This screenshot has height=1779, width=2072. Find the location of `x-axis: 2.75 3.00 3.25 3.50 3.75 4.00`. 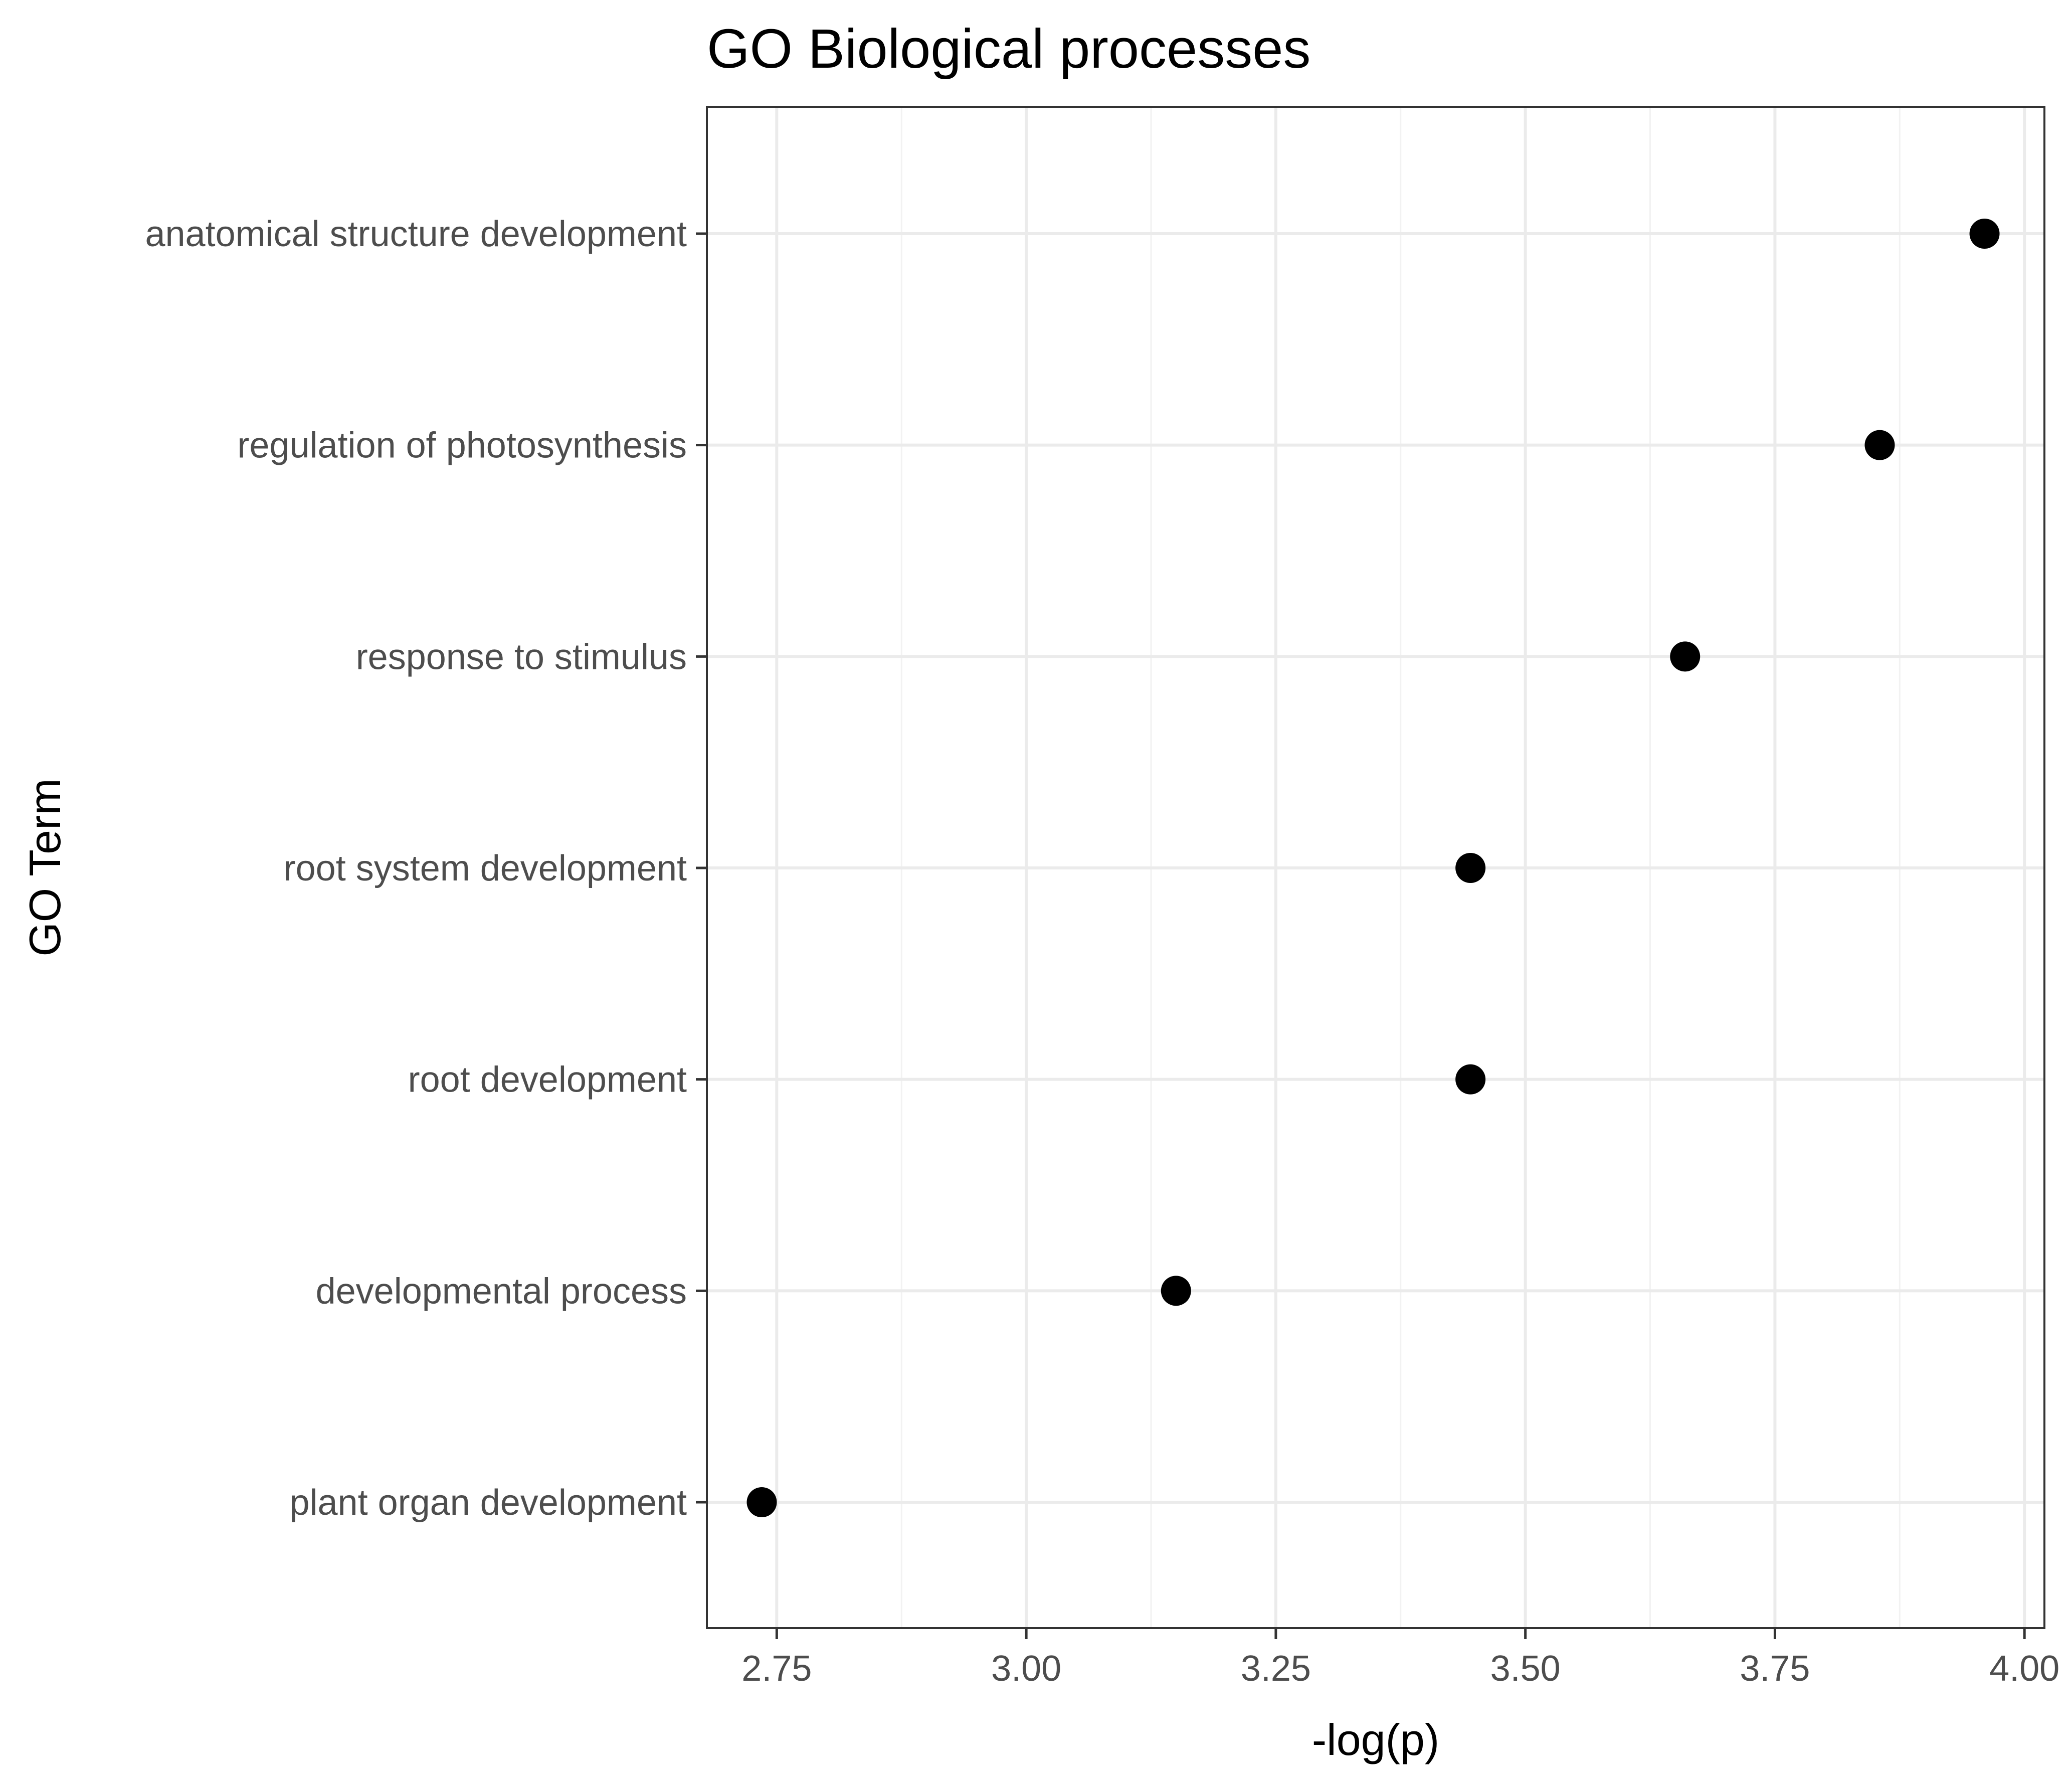

x-axis: 2.75 3.00 3.25 3.50 3.75 4.00 is located at coordinates (1400, 1658).